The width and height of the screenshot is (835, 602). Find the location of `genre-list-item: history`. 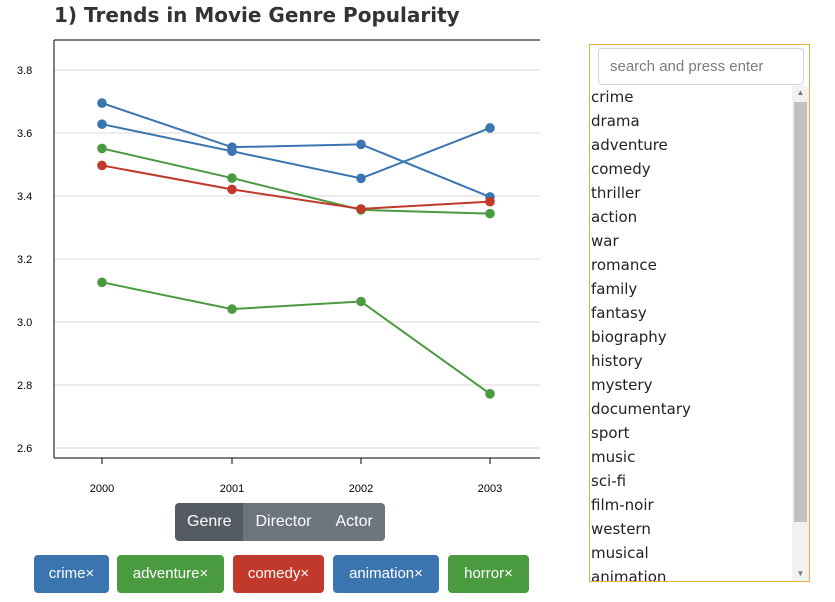

genre-list-item: history is located at coordinates (617, 361).